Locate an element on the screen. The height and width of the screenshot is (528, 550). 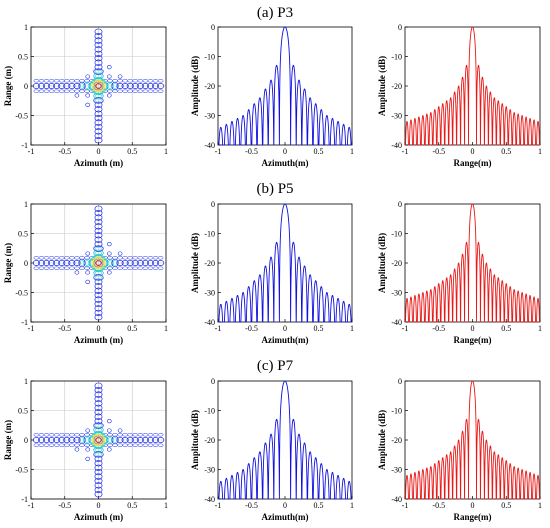
y-axis-label: Amplitude (dB) is located at coordinates (195, 86).